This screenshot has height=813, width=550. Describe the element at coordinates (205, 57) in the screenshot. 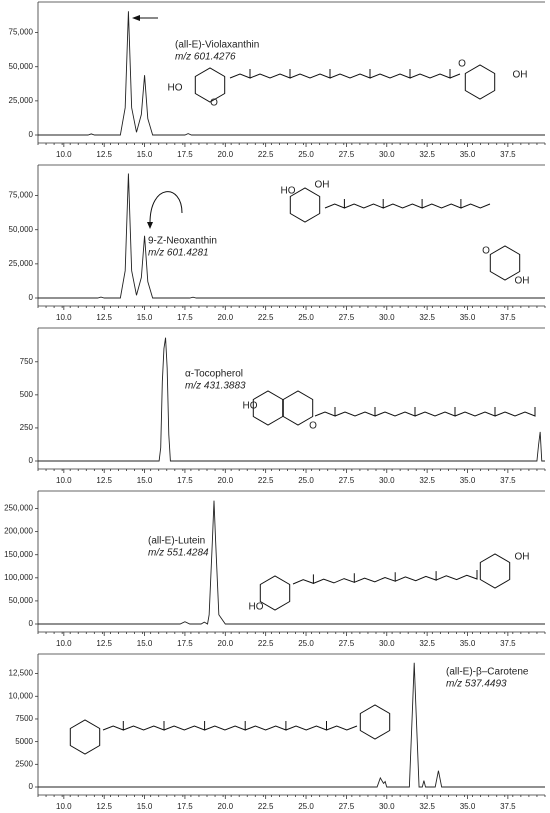

I see `mass-to-charge: m/z 601.4276` at that location.